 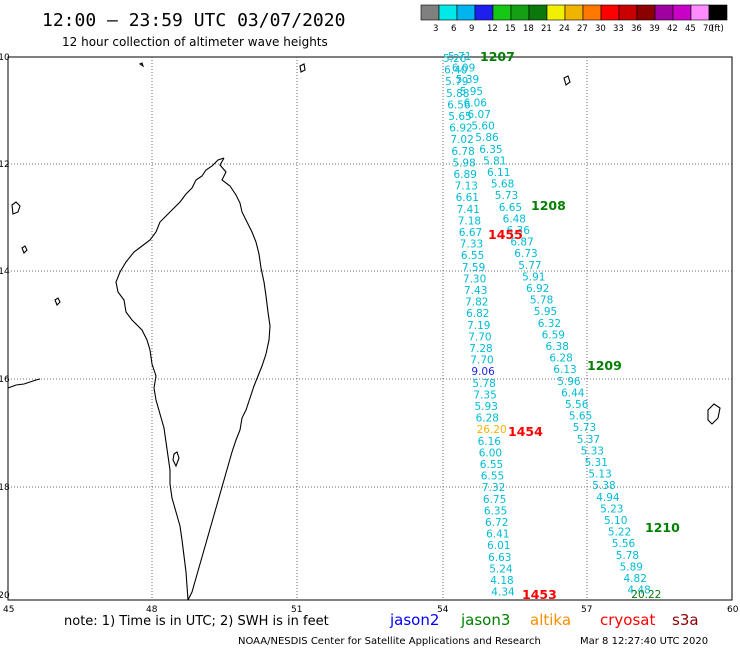 What do you see at coordinates (498, 173) in the screenshot?
I see `swh-value: 6.11` at bounding box center [498, 173].